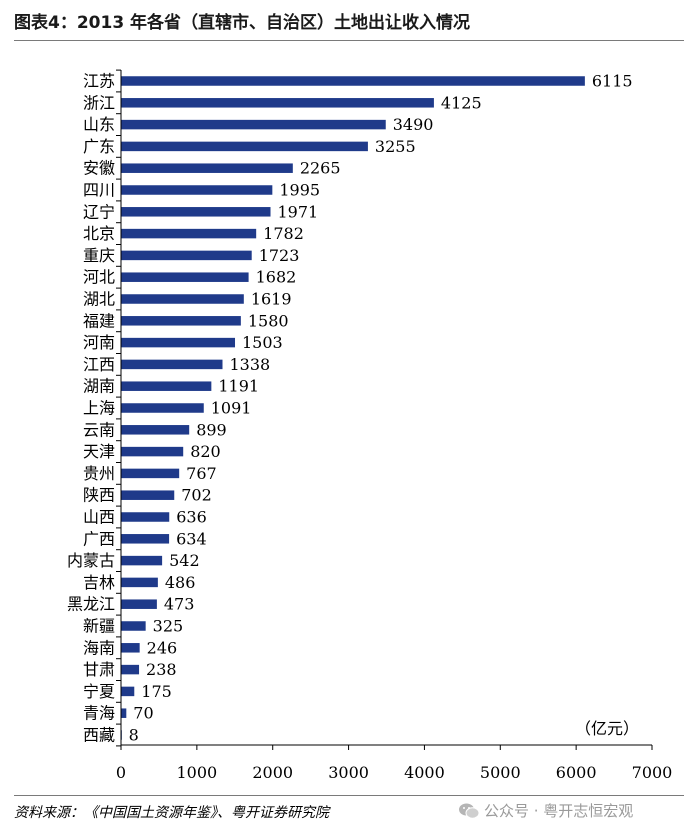 Image resolution: width=700 pixels, height=838 pixels. Describe the element at coordinates (189, 233) in the screenshot. I see `bar-北京` at that location.